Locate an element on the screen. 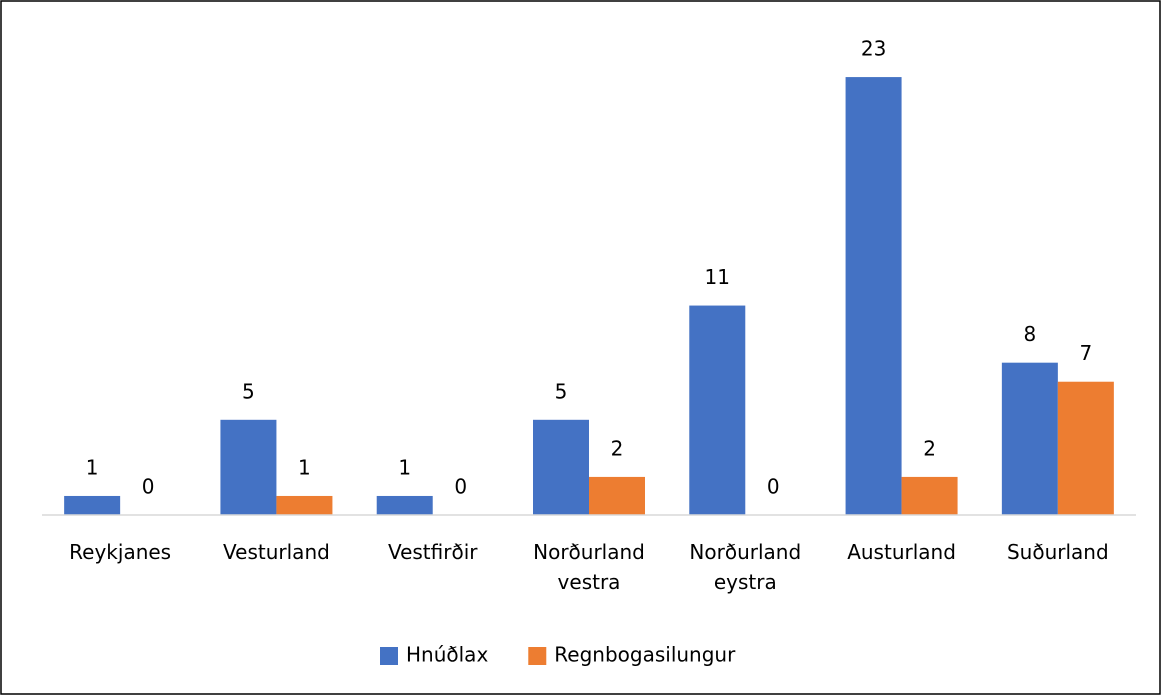 The width and height of the screenshot is (1161, 695). x-tick-label: Suðurland is located at coordinates (1057, 552).